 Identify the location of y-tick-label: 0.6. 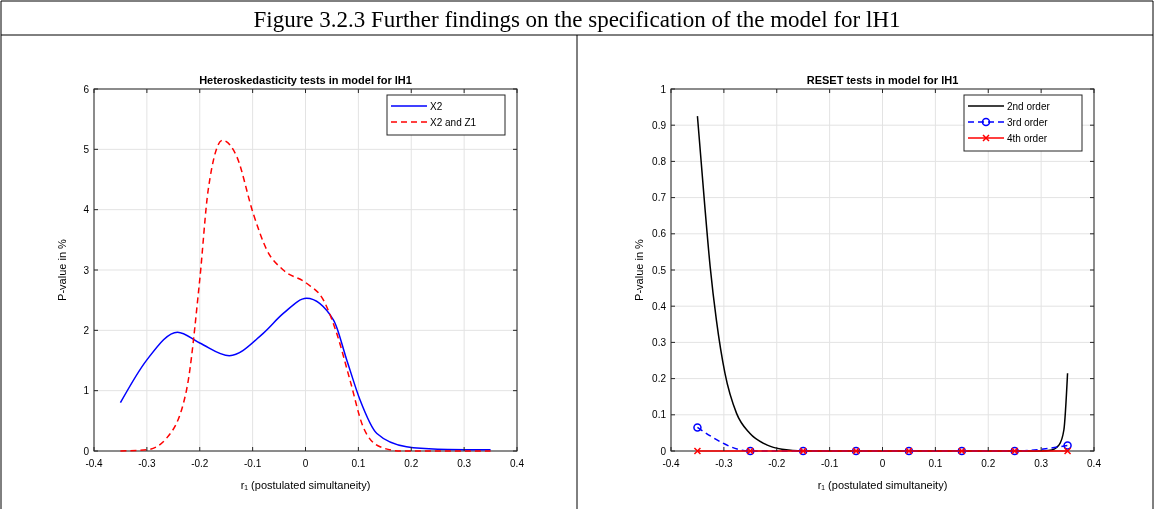
(659, 234).